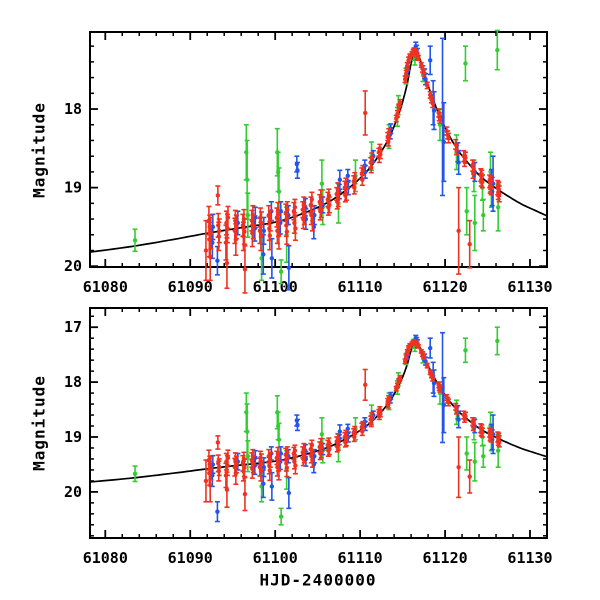 The height and width of the screenshot is (600, 600). I want to click on top-y-tick-label: 20, so click(73, 266).